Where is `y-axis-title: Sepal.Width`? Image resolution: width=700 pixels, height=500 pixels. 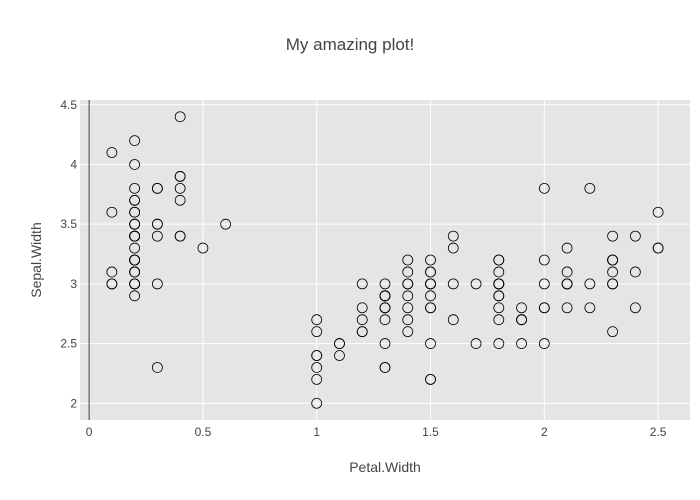 y-axis-title: Sepal.Width is located at coordinates (36, 259).